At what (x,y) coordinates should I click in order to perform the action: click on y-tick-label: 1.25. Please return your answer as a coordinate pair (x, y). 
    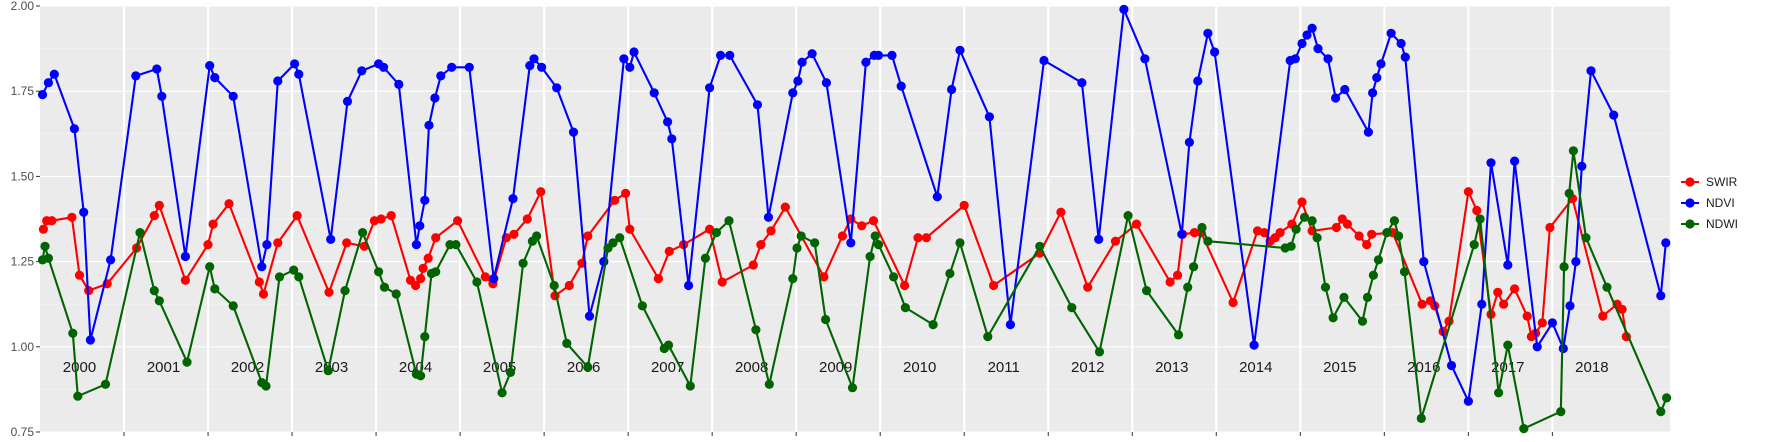
    Looking at the image, I should click on (23, 262).